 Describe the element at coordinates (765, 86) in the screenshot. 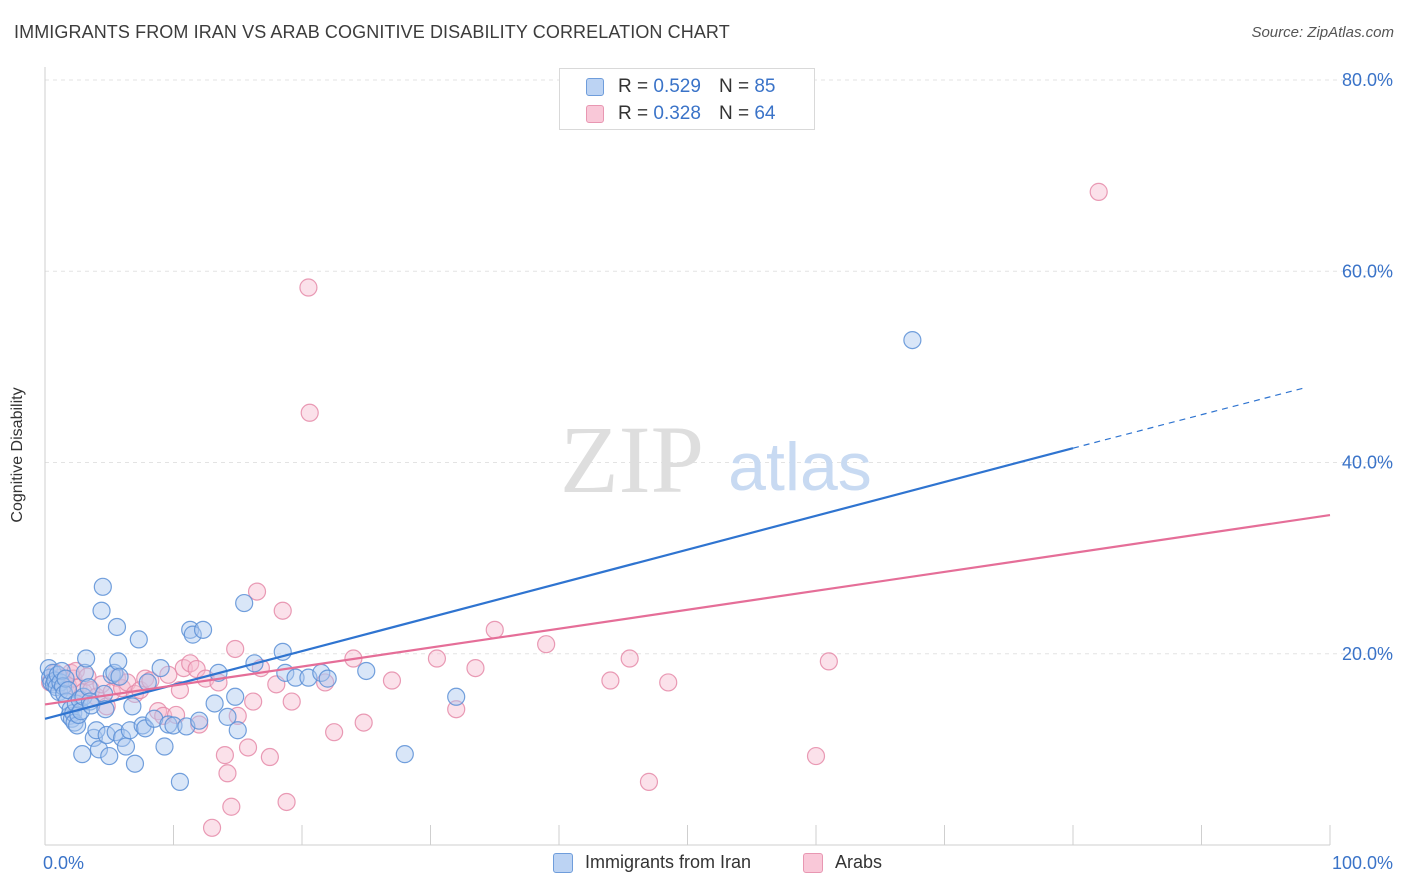

I see `legend-n-value: 85` at that location.